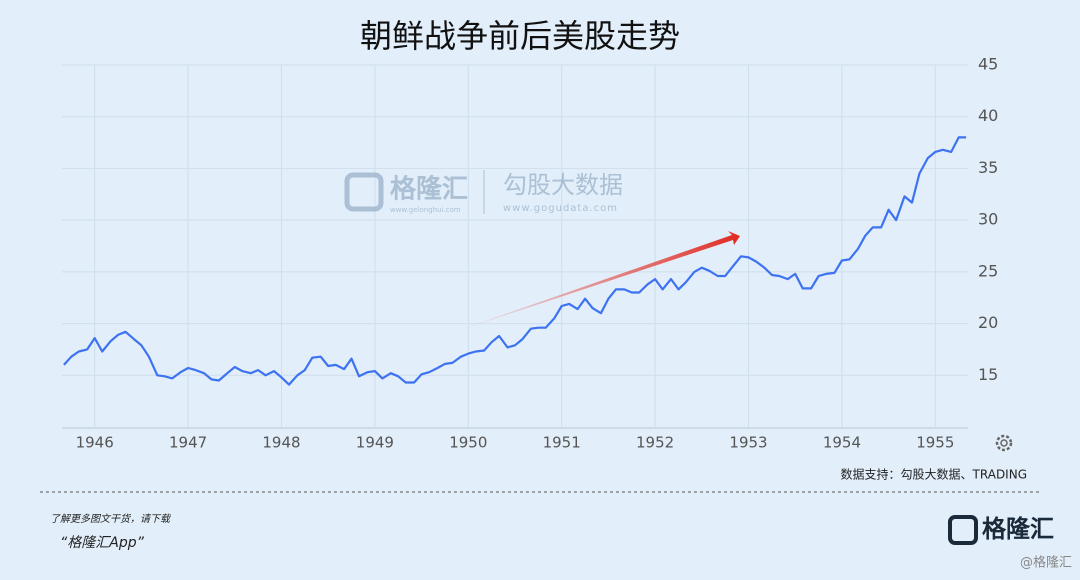  I want to click on x-tick-label: 1950, so click(468, 443).